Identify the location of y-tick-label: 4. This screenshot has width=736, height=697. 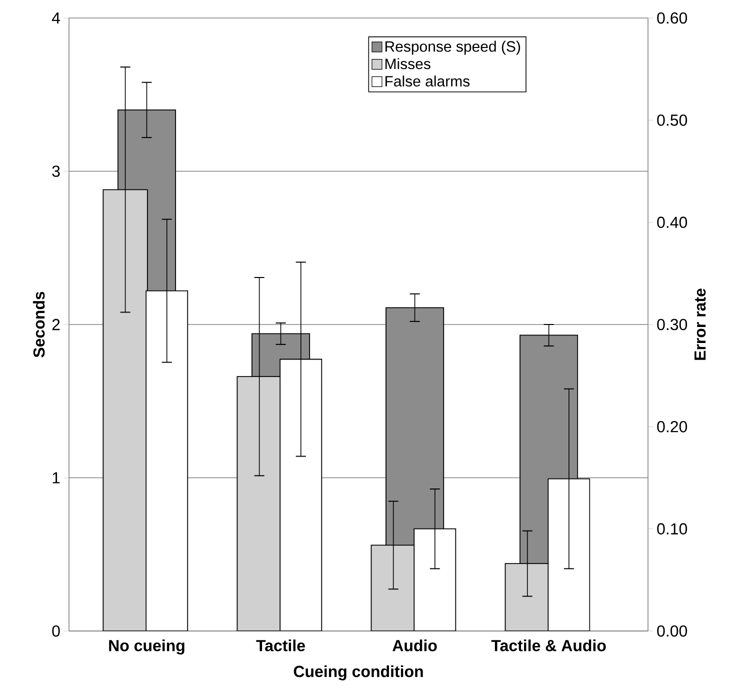
(56, 18).